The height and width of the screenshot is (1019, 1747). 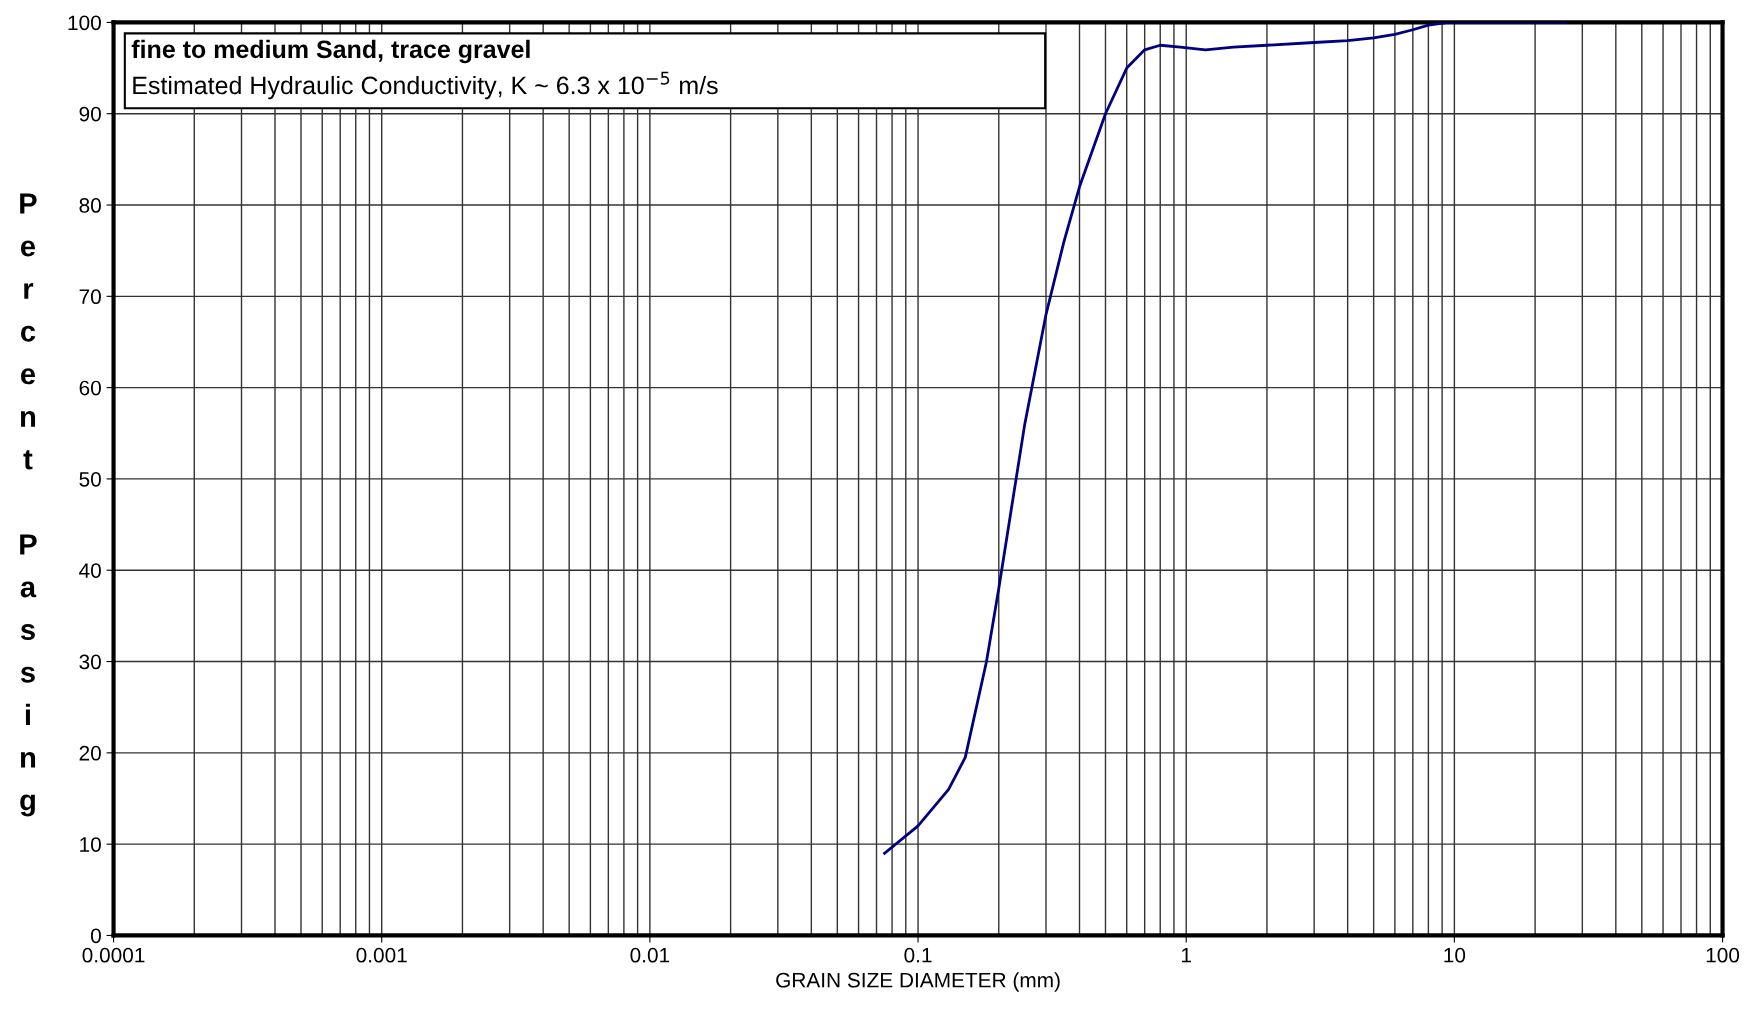 What do you see at coordinates (113, 955) in the screenshot?
I see `x-tick-label: 0.0001` at bounding box center [113, 955].